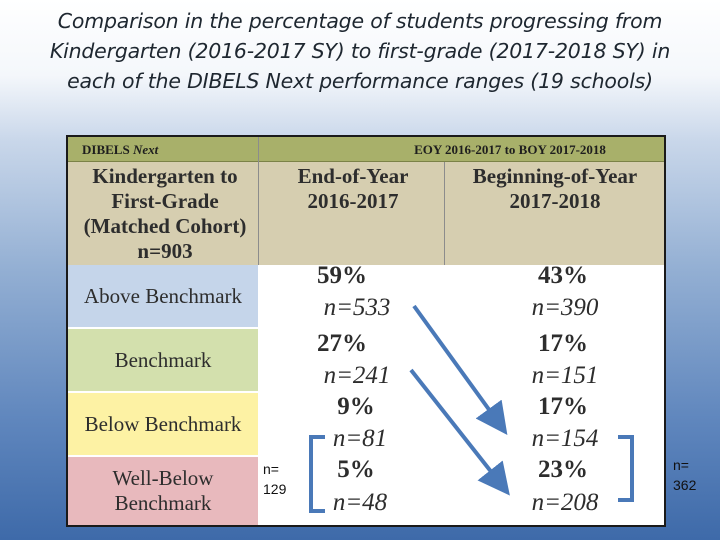 Image resolution: width=720 pixels, height=540 pixels. I want to click on eoy-well-below-pct: 5%, so click(356, 469).